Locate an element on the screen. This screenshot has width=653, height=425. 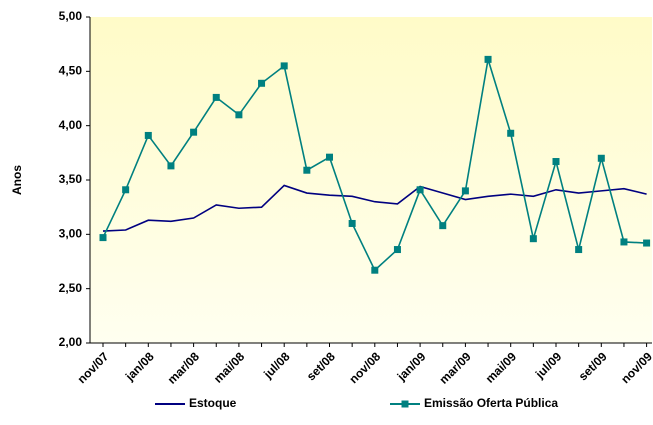
x-tick-label: nov/08 is located at coordinates (364, 367).